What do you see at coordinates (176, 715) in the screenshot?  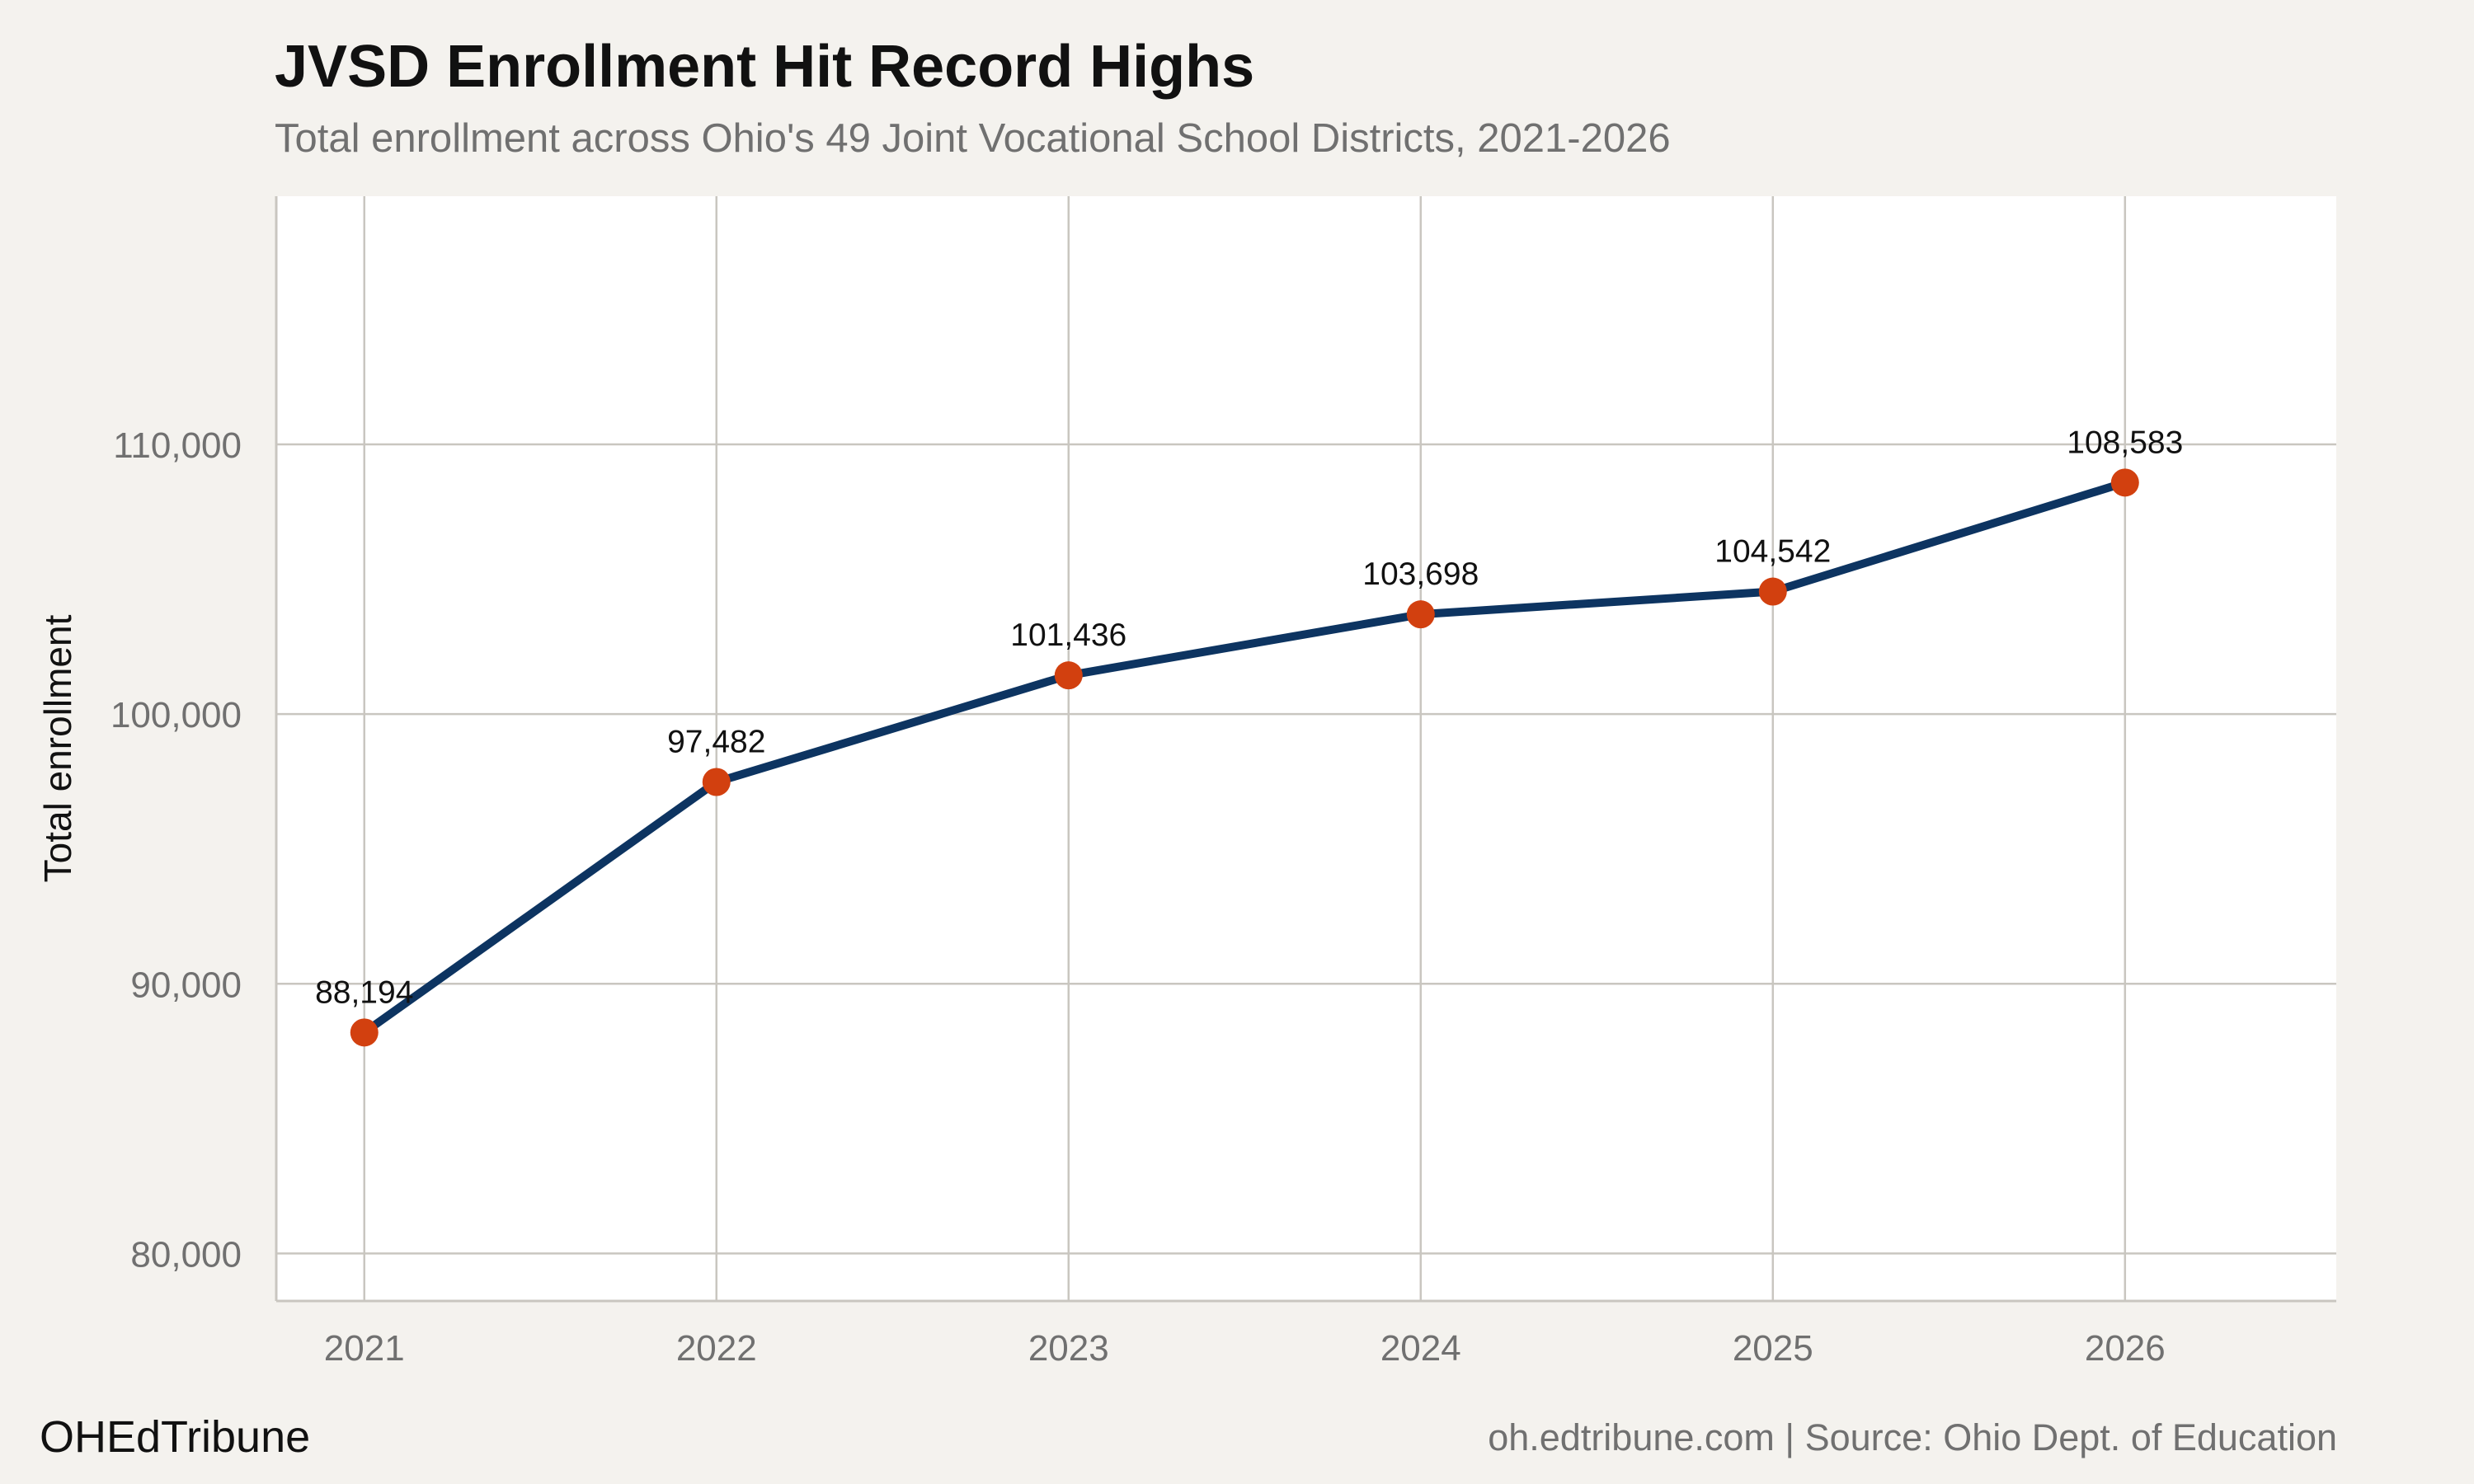 I see `y-tick-label: 100,000` at bounding box center [176, 715].